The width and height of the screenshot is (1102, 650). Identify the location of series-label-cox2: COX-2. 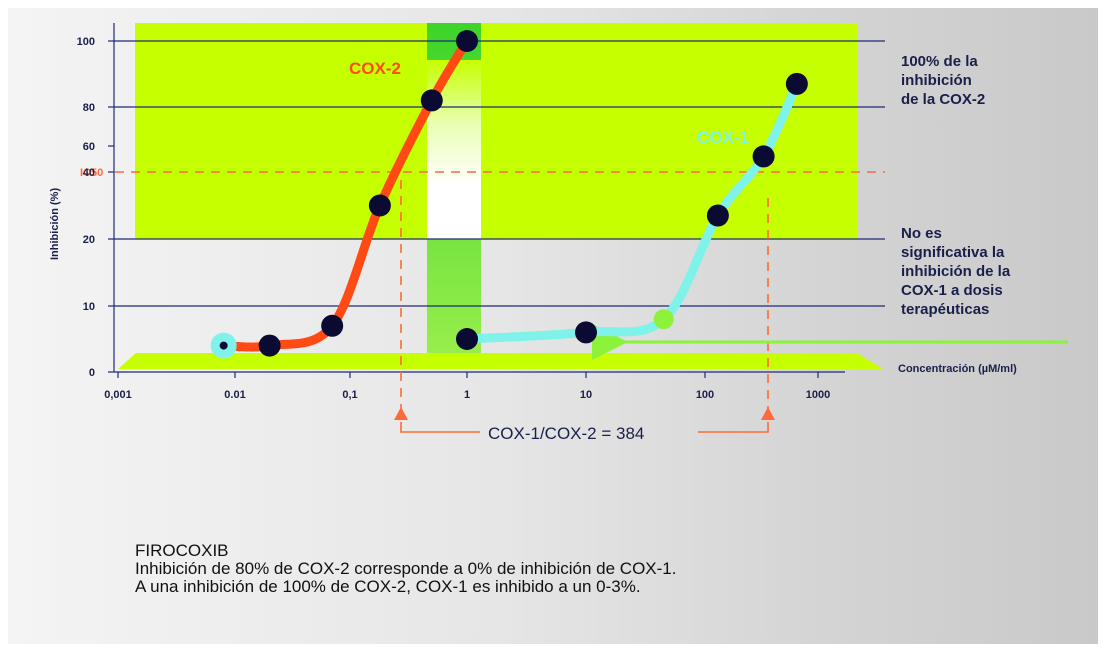
(375, 68).